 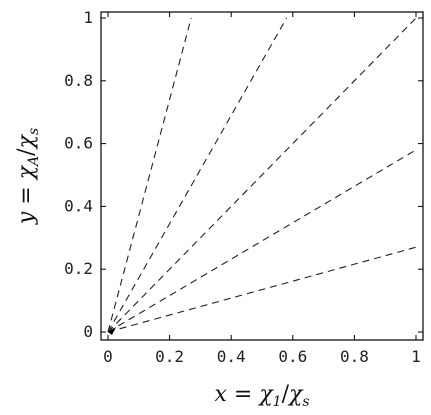 What do you see at coordinates (416, 356) in the screenshot?
I see `x-tick-label: 1` at bounding box center [416, 356].